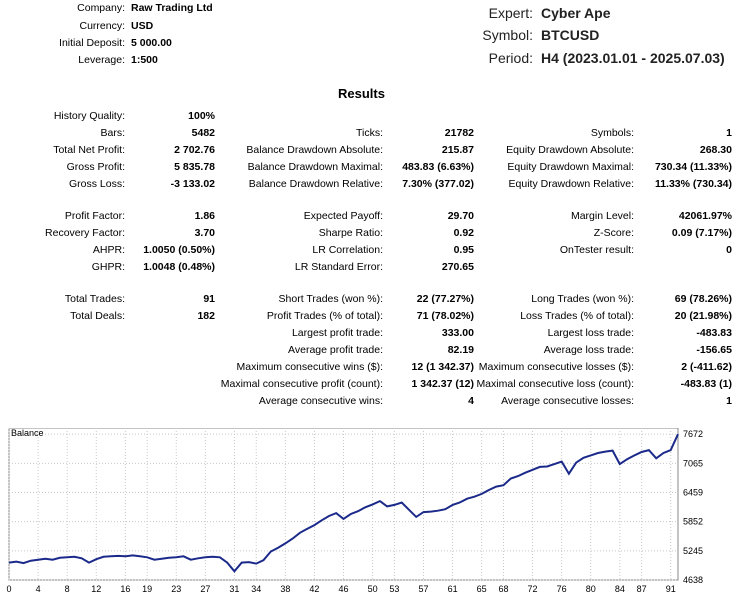 The width and height of the screenshot is (740, 605). I want to click on symbol-label: Symbol:, so click(507, 35).